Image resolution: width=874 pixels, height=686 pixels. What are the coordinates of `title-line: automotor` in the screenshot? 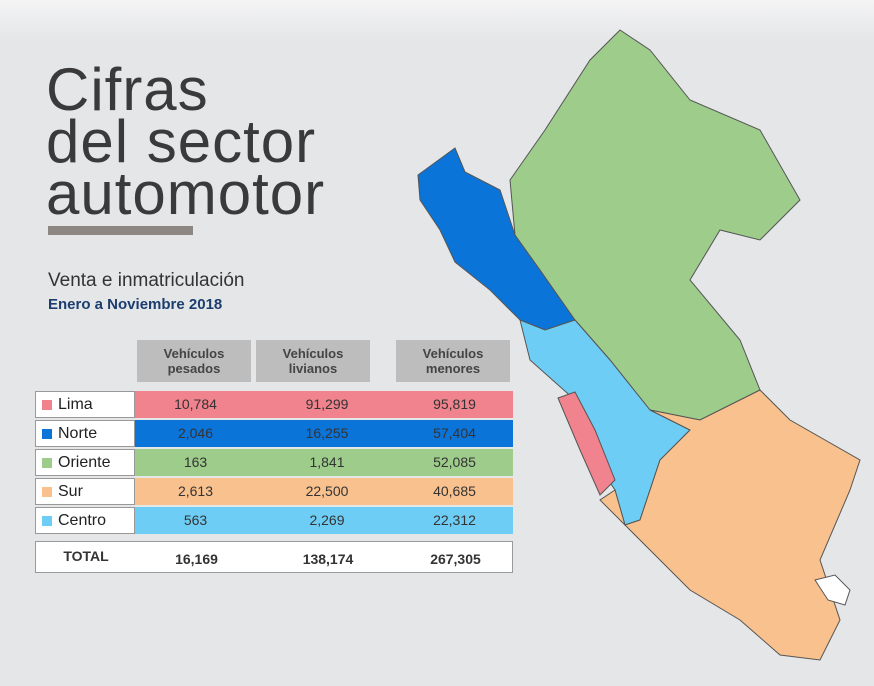 It's located at (186, 193).